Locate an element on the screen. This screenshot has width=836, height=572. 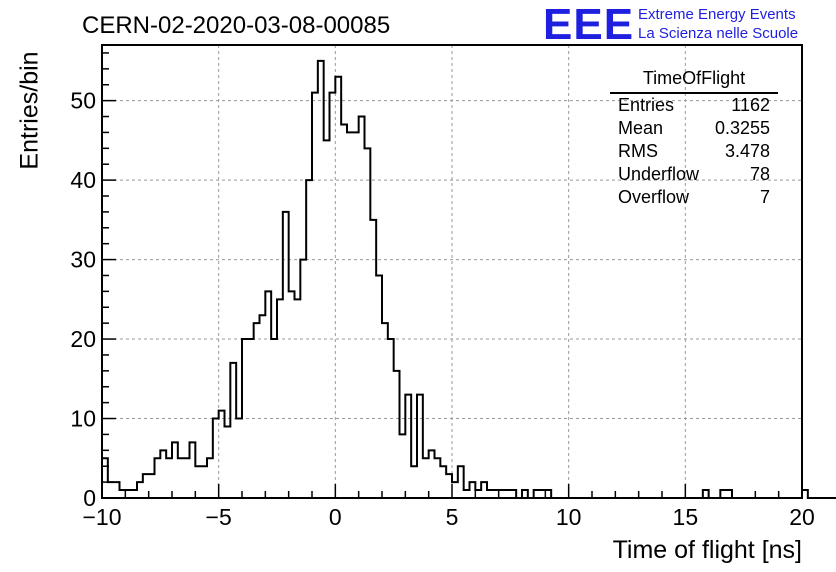
stats-row-underflow: Underflow 78 is located at coordinates (694, 174).